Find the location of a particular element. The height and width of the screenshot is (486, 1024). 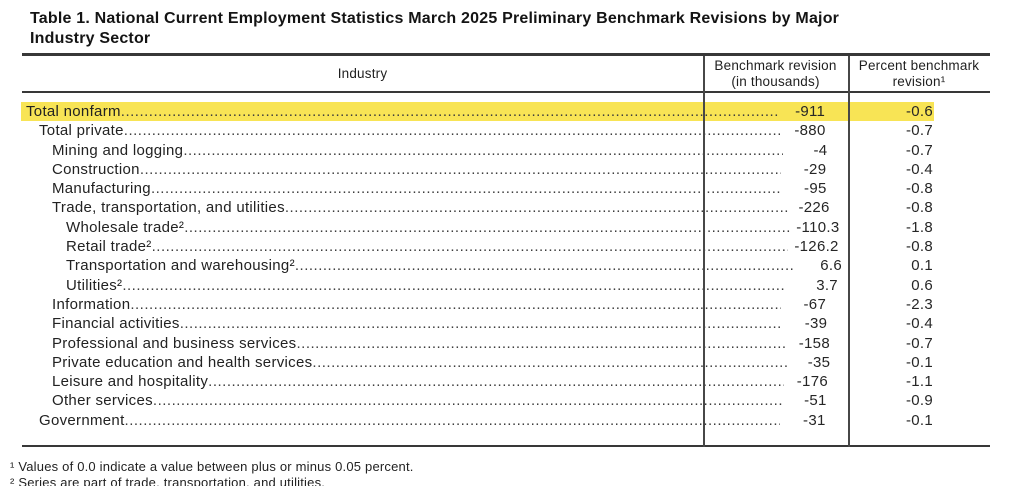

benchmark-revision-value: -176 is located at coordinates (812, 382).